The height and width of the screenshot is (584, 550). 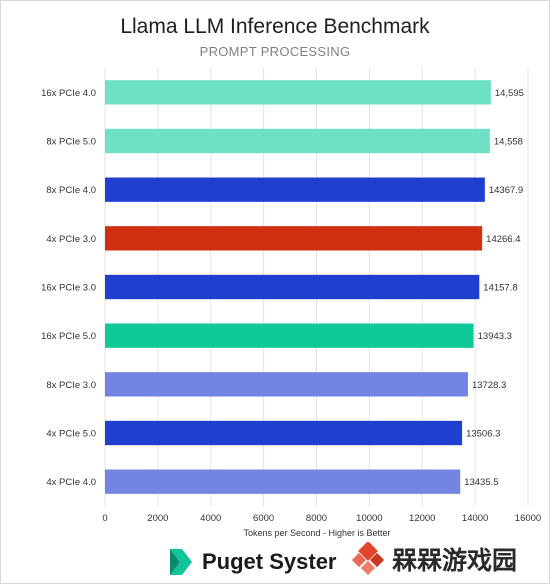 I want to click on x-tick-label: 6000, so click(x=263, y=518).